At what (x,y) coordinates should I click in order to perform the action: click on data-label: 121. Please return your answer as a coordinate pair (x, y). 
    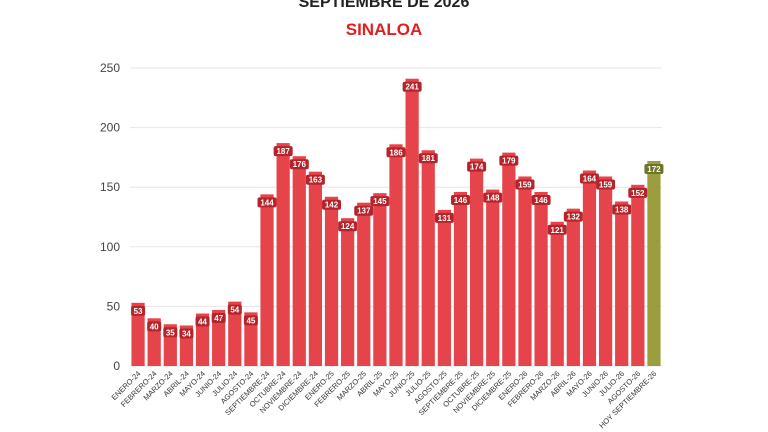
    Looking at the image, I should click on (558, 230).